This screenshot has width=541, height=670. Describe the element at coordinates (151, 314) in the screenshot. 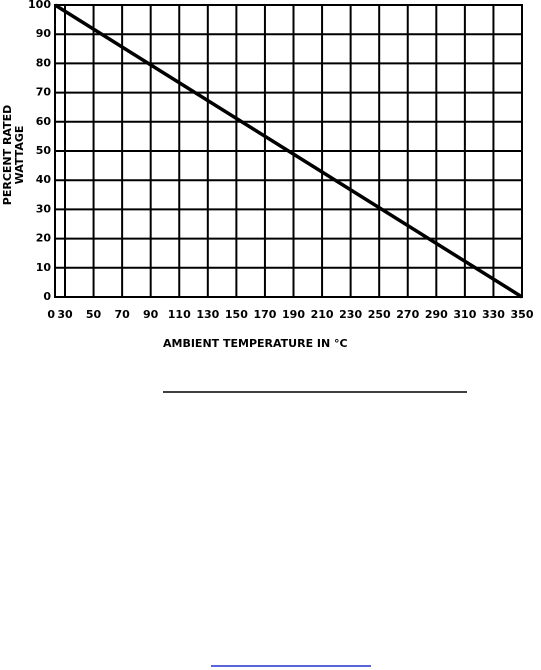

I see `x-tick-label: 90` at that location.